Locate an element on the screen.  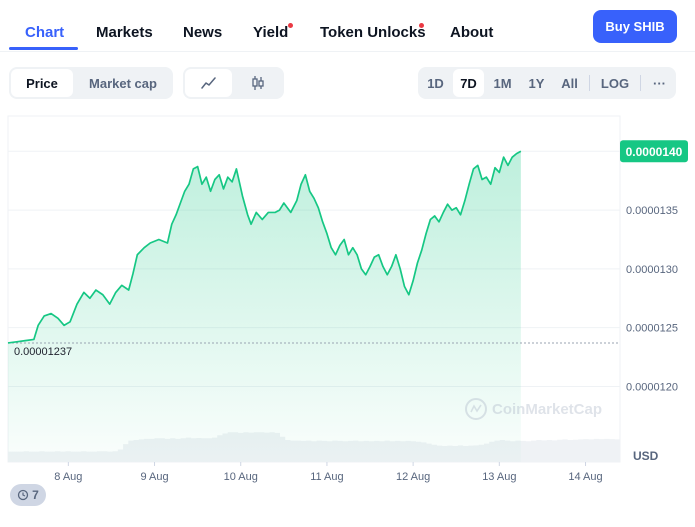
market-cap-toggle: Market cap is located at coordinates (123, 83).